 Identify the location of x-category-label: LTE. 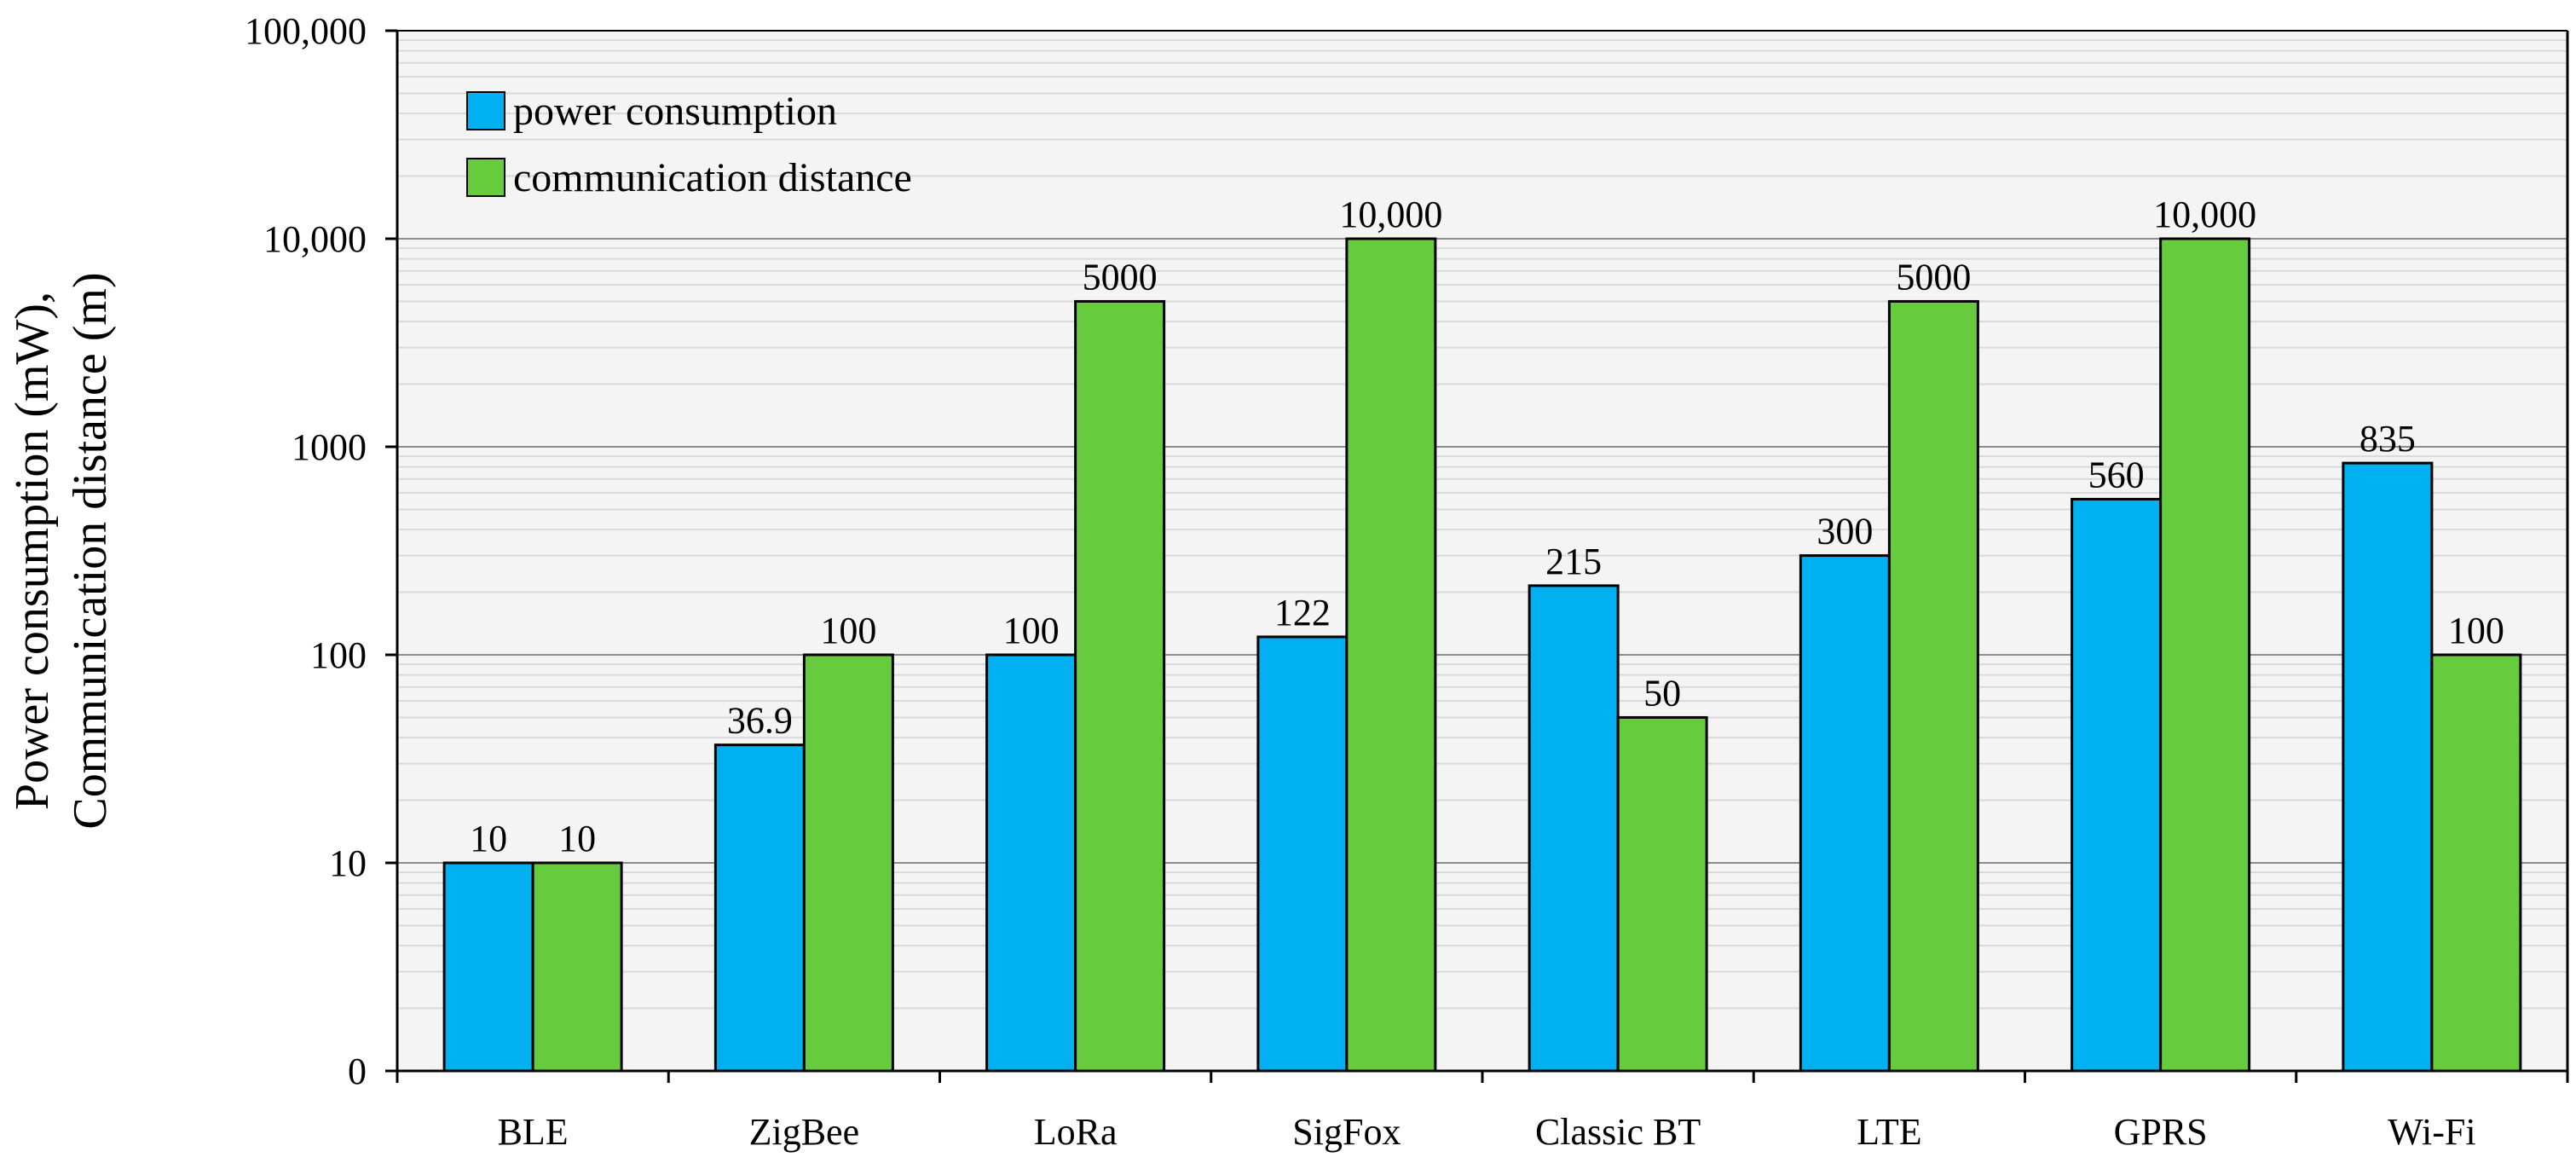
(1889, 1132).